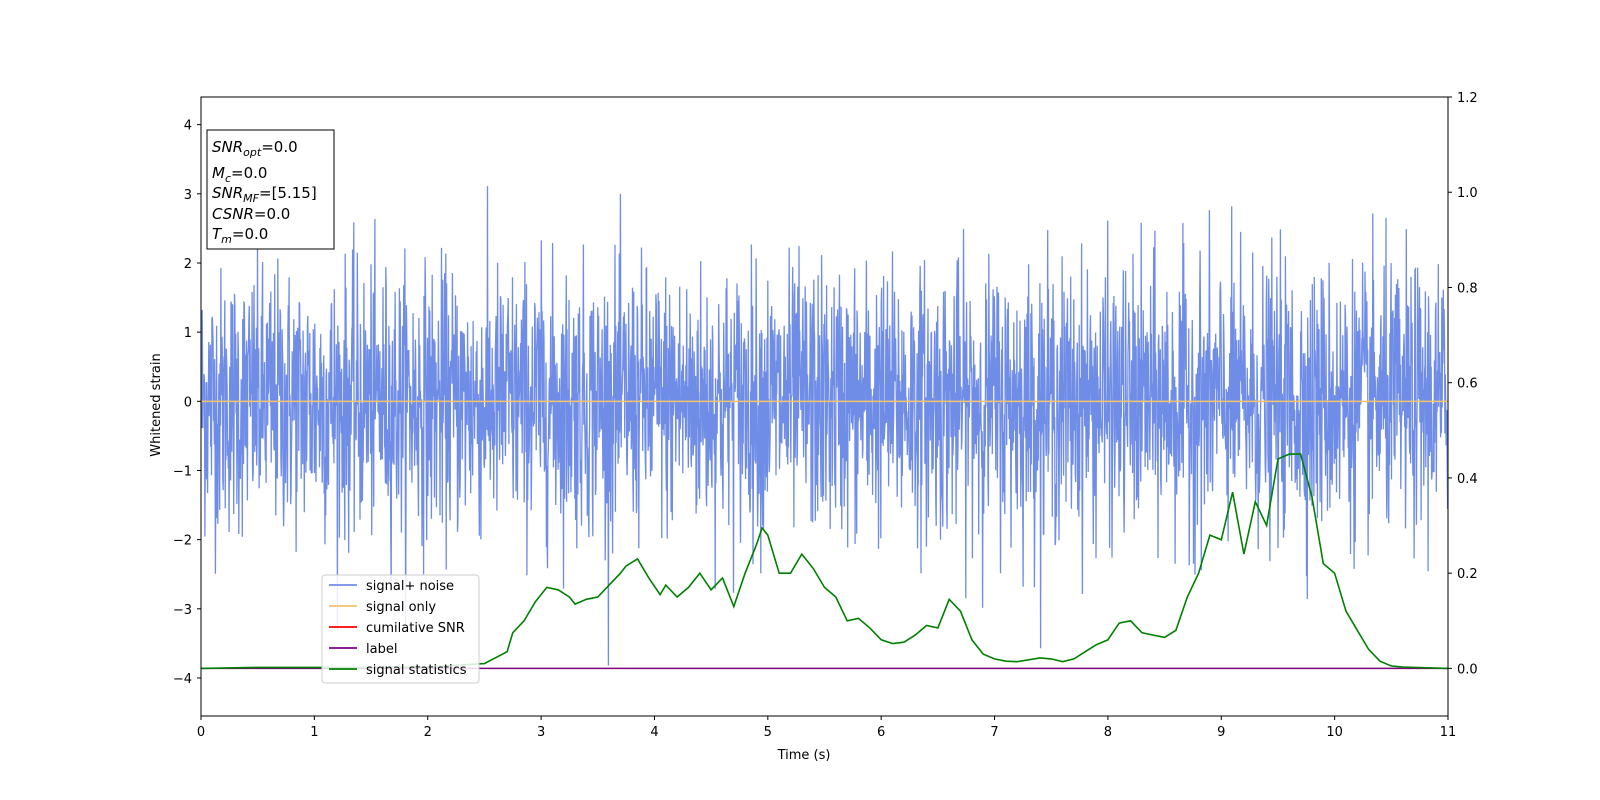  What do you see at coordinates (288, 193) in the screenshot?
I see `annotation-value: =[5.15]` at bounding box center [288, 193].